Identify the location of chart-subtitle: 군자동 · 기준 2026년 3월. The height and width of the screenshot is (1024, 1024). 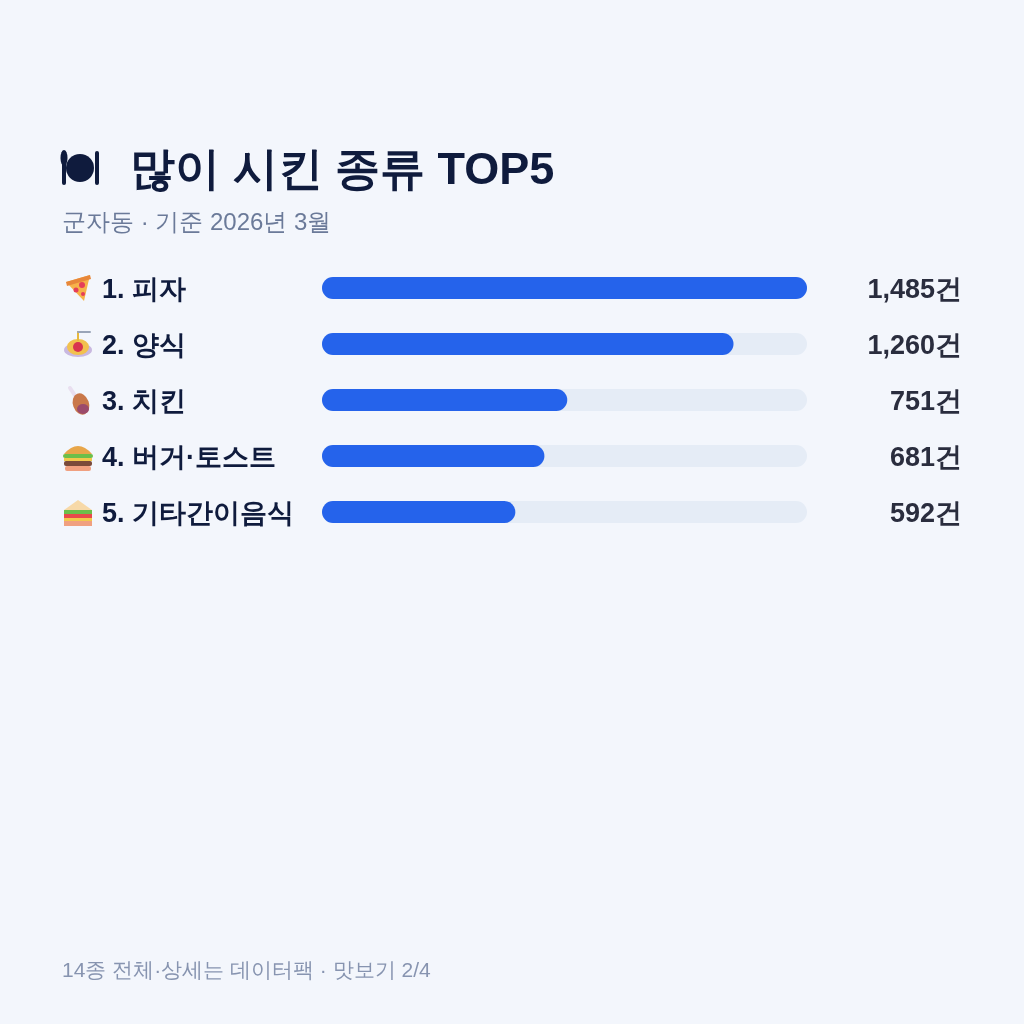
(197, 221).